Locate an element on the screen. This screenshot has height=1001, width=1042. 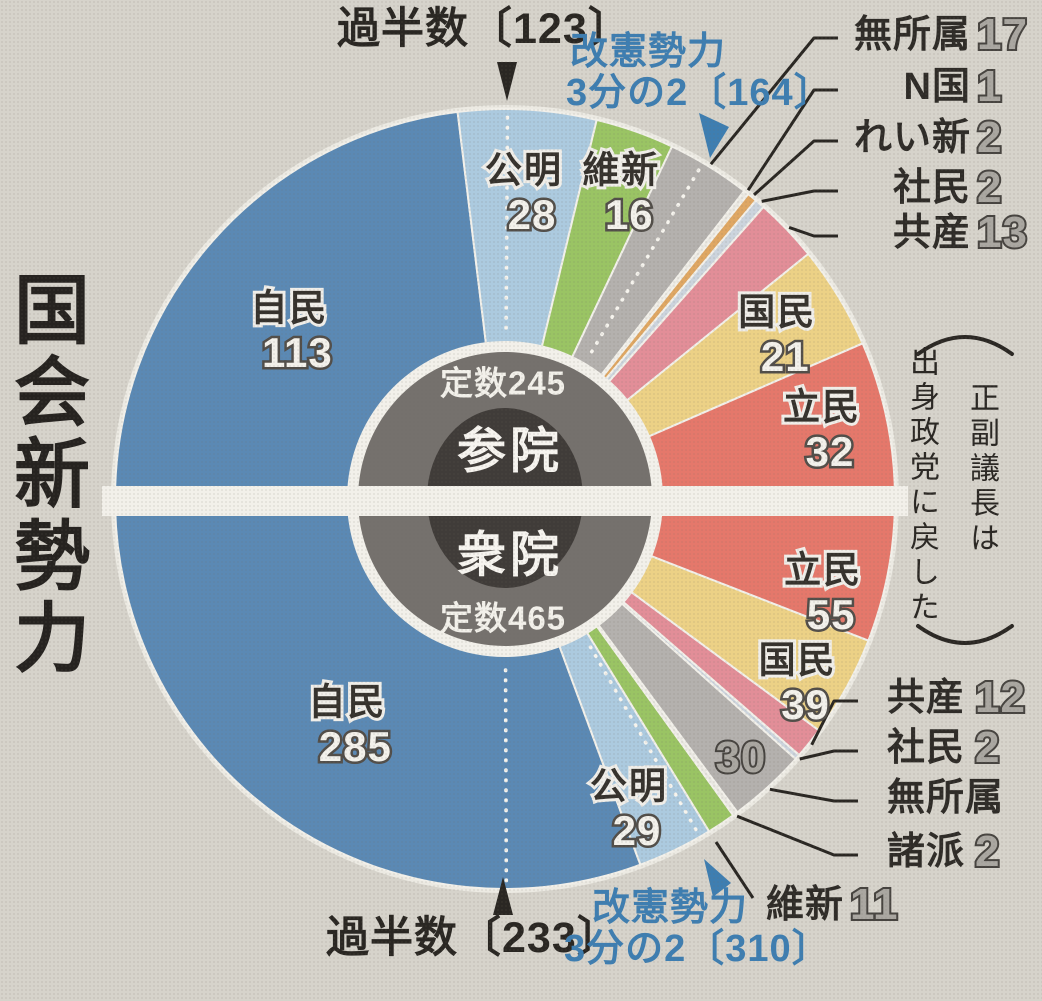
callout-line-upper-shamin is located at coordinates (799, 196).